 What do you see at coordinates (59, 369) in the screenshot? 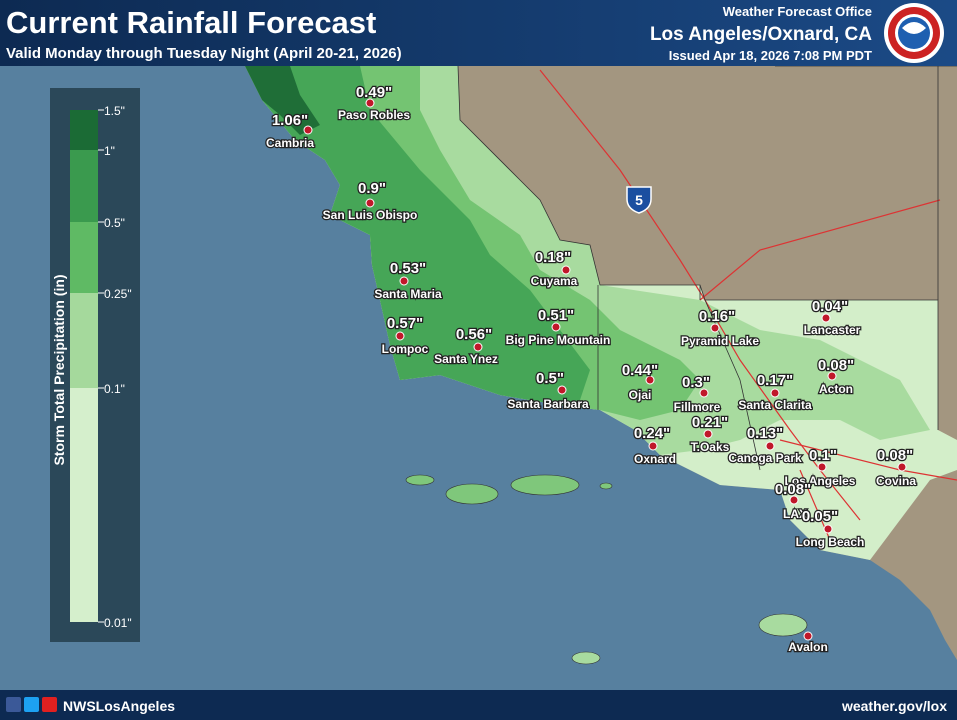
I see `legend-label: Storm Total Precipitation (in)` at bounding box center [59, 369].